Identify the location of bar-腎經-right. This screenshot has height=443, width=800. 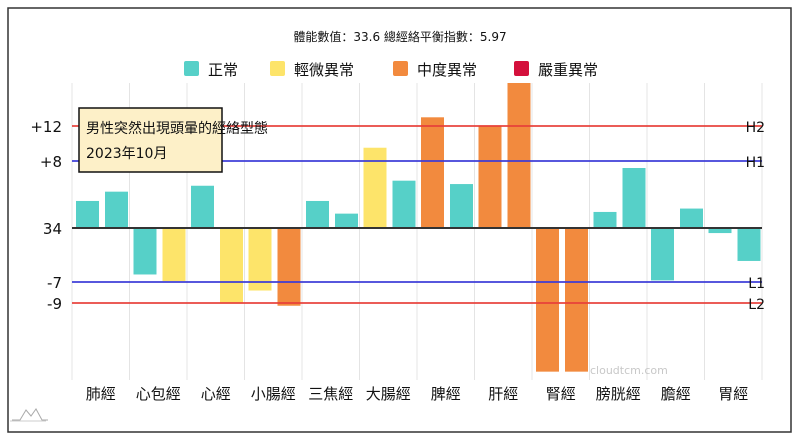
(576, 300).